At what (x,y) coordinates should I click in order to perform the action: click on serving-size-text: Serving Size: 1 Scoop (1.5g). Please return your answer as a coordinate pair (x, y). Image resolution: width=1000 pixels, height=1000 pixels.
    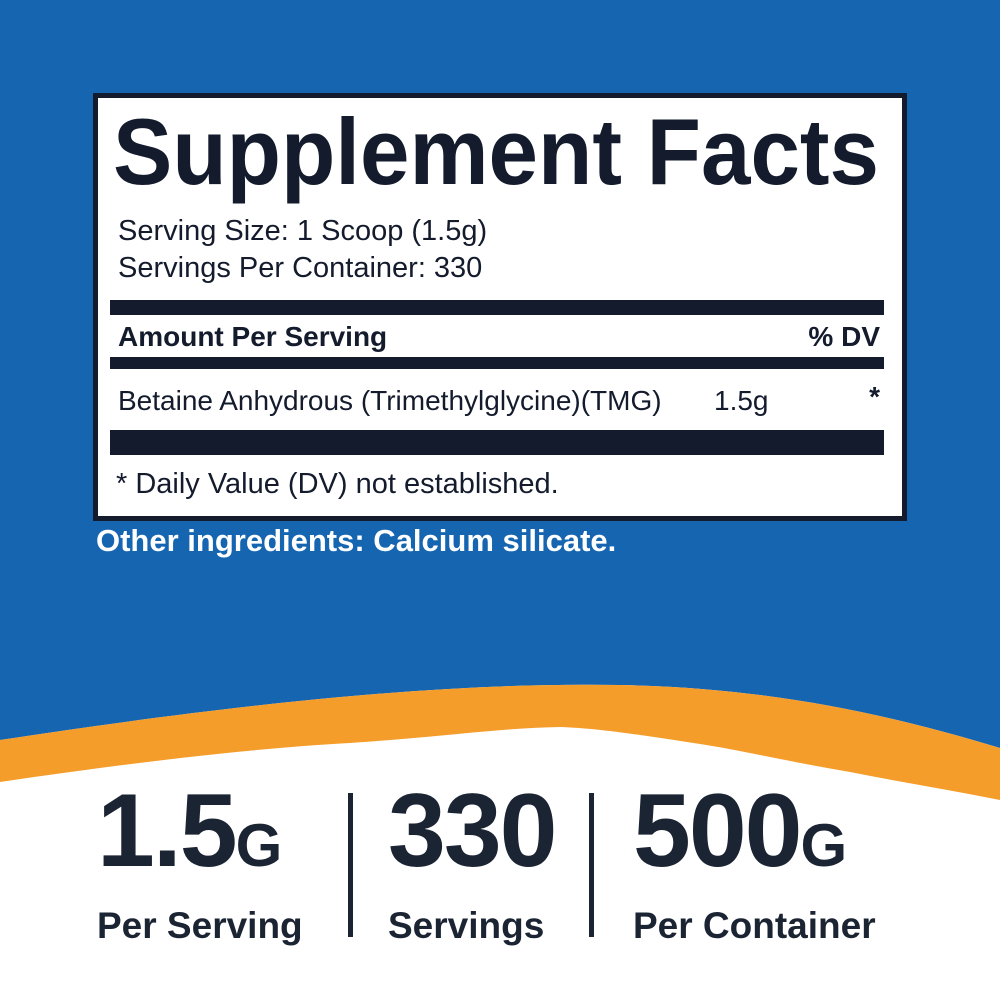
    Looking at the image, I should click on (303, 231).